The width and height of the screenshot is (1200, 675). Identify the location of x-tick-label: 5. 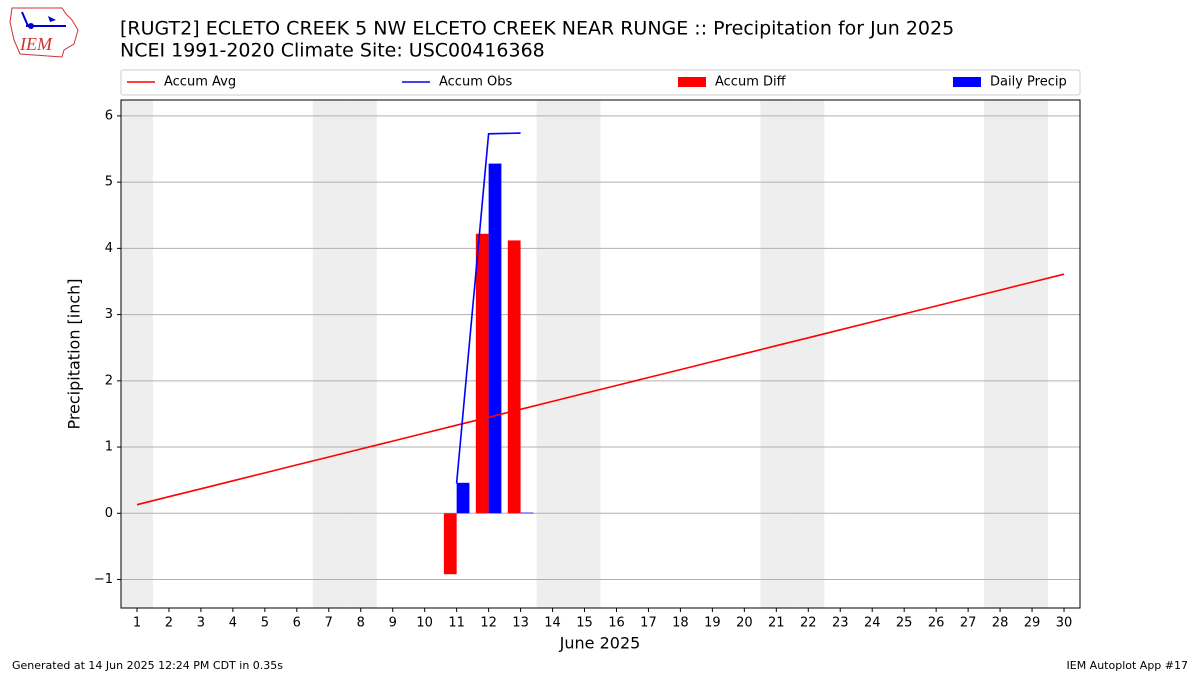
(265, 623).